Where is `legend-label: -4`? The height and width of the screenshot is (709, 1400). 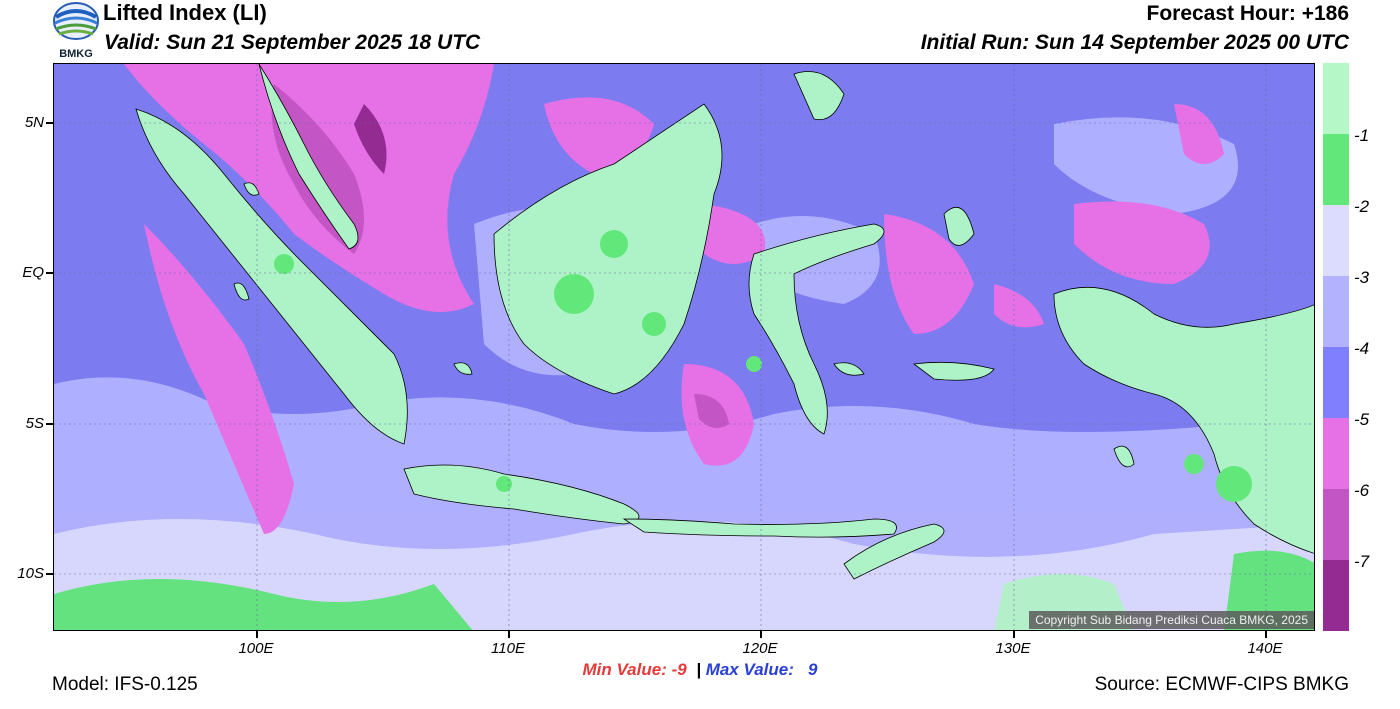 legend-label: -4 is located at coordinates (1362, 348).